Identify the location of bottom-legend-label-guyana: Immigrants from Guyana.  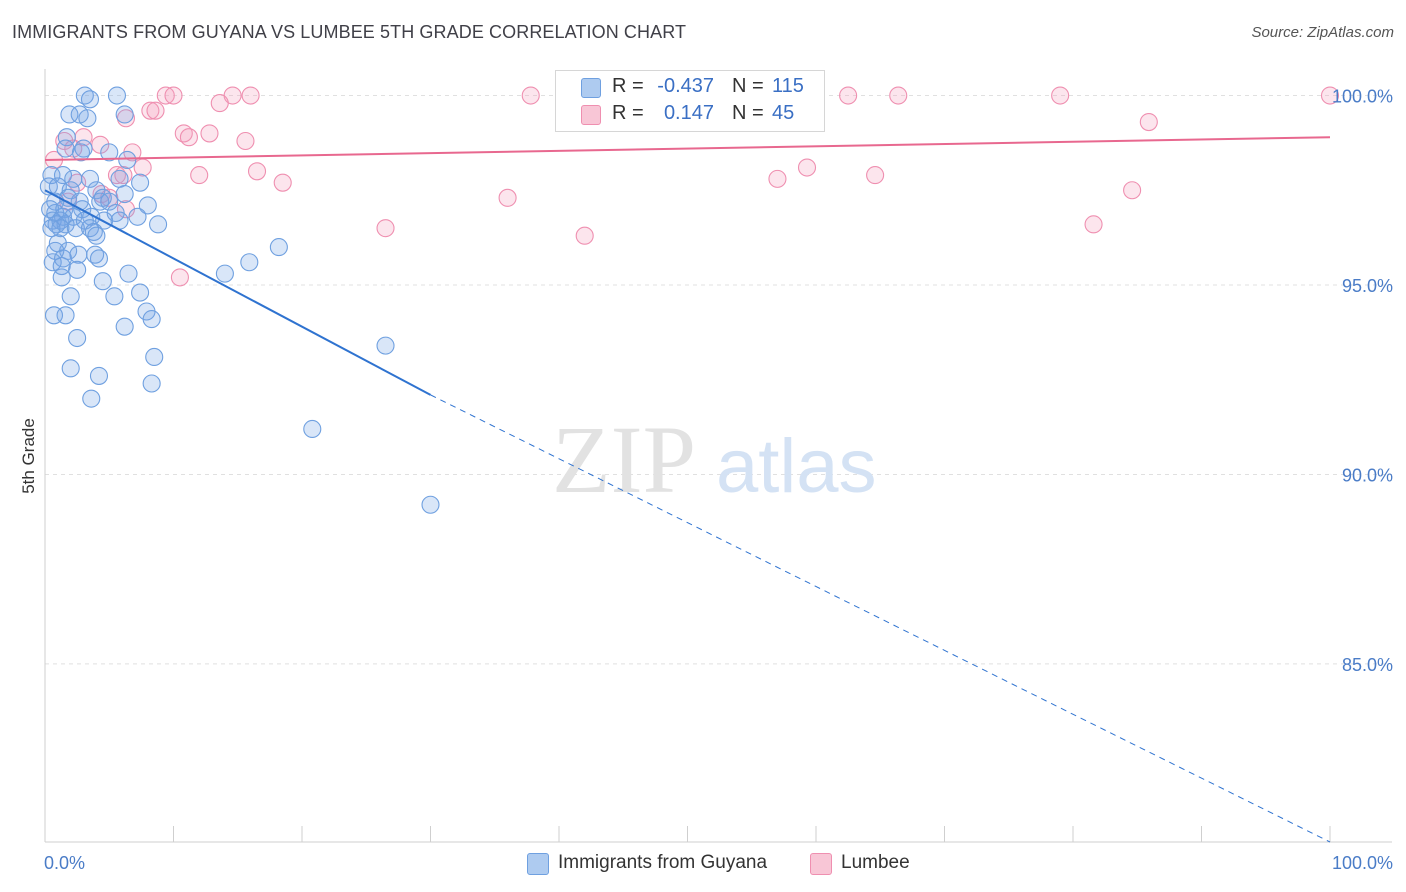
(663, 862).